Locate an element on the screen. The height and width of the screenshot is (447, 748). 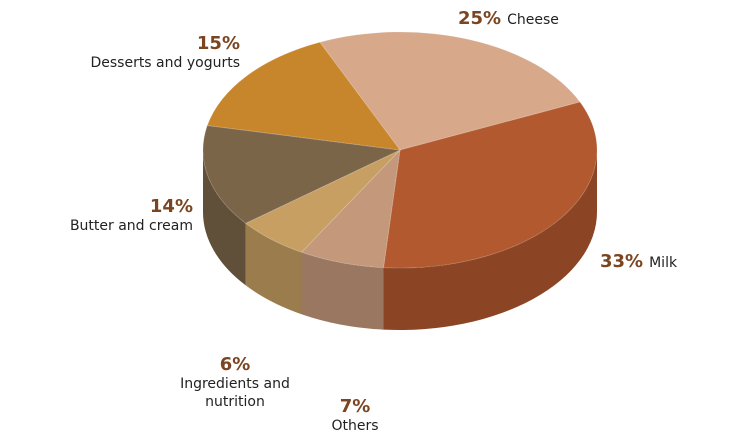
value-label: 25% is located at coordinates (480, 18).